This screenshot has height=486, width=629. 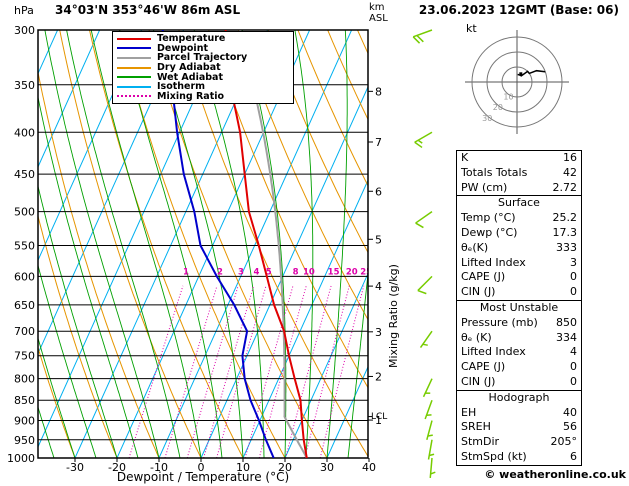 I want to click on svg-text: -20, so click(x=117, y=467).